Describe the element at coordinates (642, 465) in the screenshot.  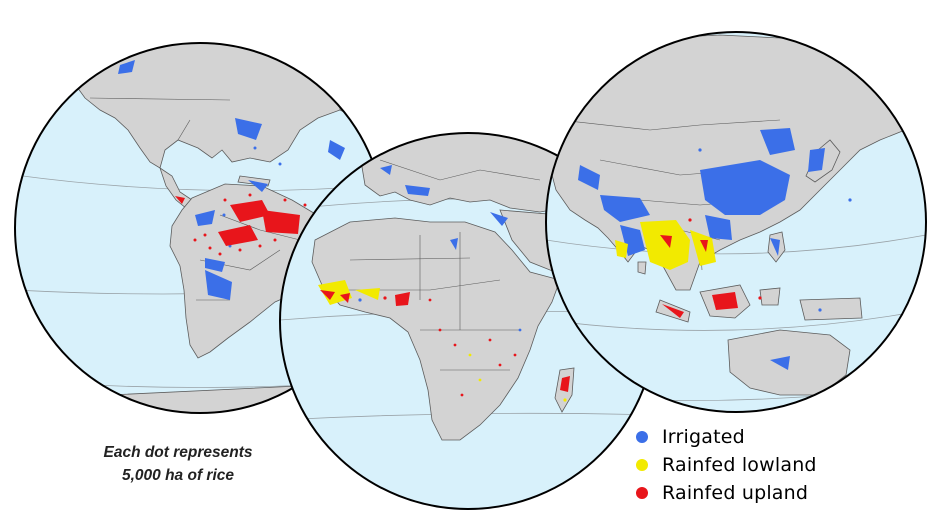
I see `legend-dot-rainfed-lowland` at that location.